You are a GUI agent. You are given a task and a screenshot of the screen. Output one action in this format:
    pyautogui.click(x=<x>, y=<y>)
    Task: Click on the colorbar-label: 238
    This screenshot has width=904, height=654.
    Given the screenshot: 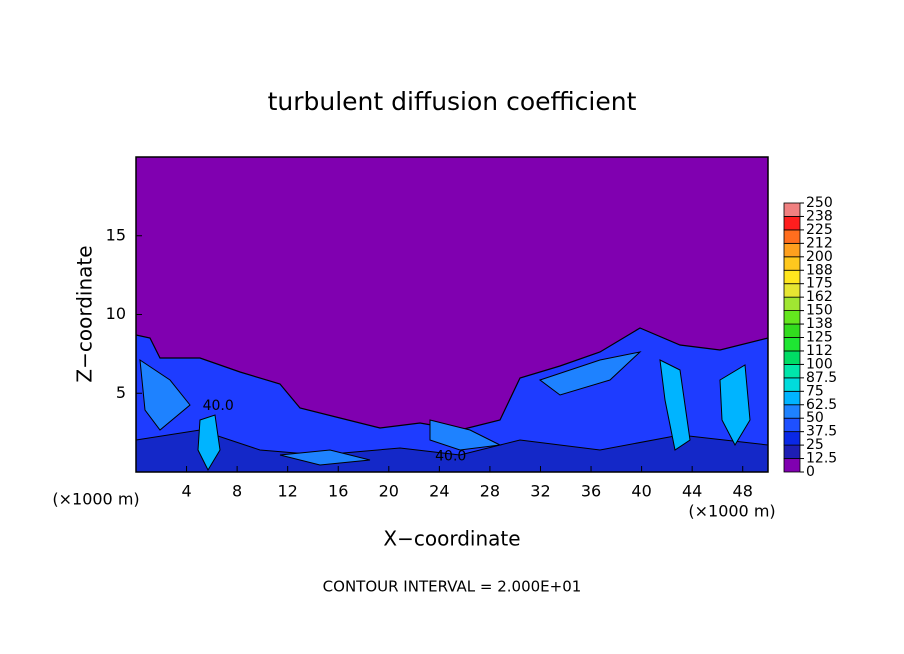 What is the action you would take?
    pyautogui.click(x=819, y=216)
    